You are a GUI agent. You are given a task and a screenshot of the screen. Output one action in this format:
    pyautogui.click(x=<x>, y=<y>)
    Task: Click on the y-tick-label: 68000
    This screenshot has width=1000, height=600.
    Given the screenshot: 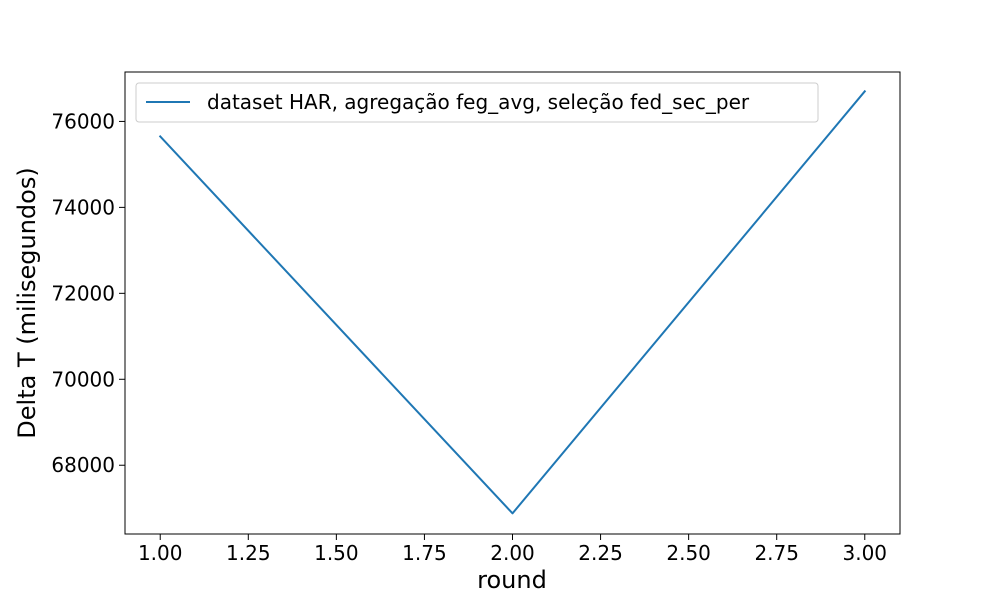 What is the action you would take?
    pyautogui.click(x=83, y=465)
    